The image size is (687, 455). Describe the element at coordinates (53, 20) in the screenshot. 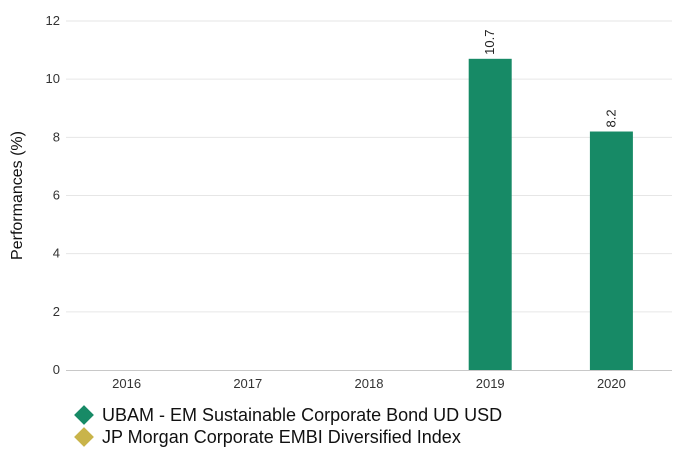

I see `y-tick-label: 12` at that location.